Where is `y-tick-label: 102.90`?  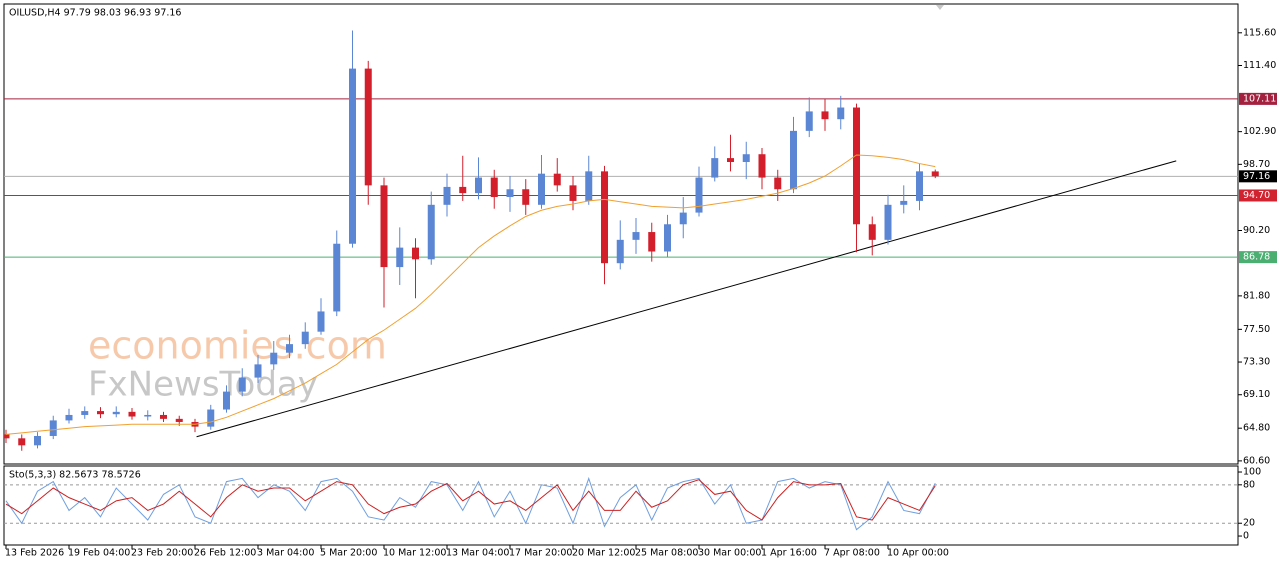 y-tick-label: 102.90 is located at coordinates (1259, 131).